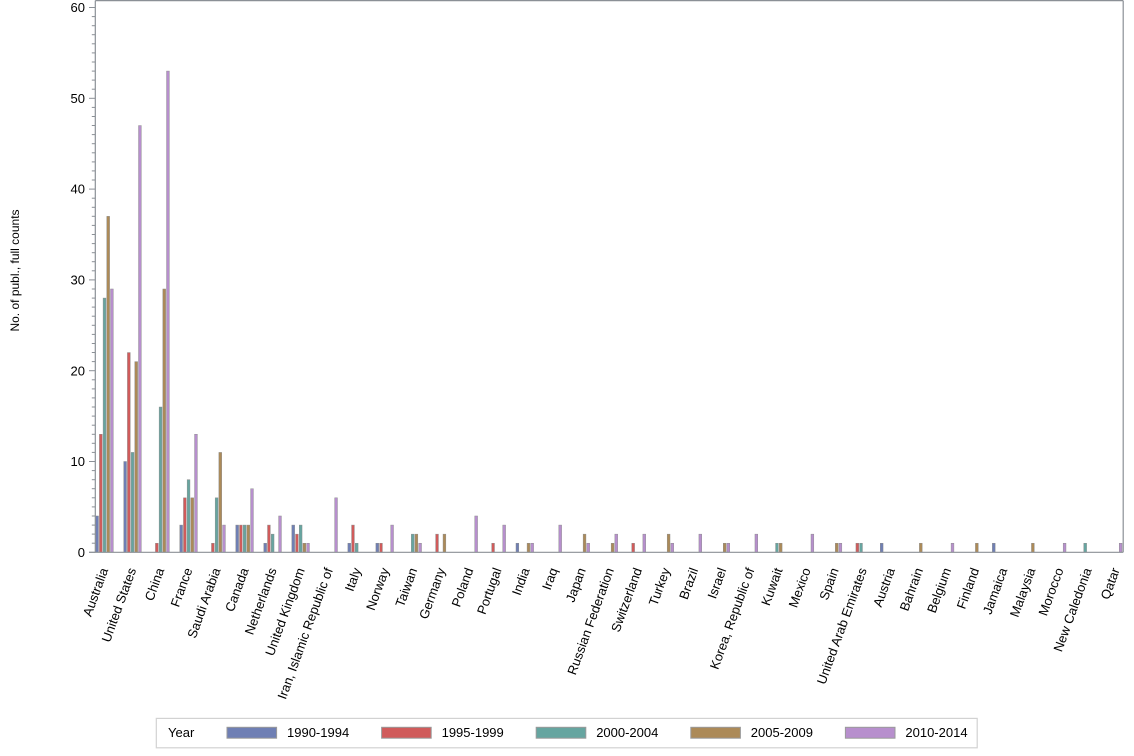  What do you see at coordinates (936, 732) in the screenshot?
I see `svg-text: 2010-2014` at bounding box center [936, 732].